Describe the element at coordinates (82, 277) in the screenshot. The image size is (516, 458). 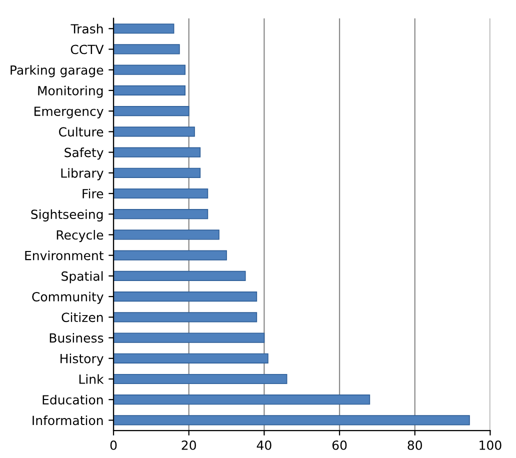
I see `y-tick-label: Spatial` at that location.